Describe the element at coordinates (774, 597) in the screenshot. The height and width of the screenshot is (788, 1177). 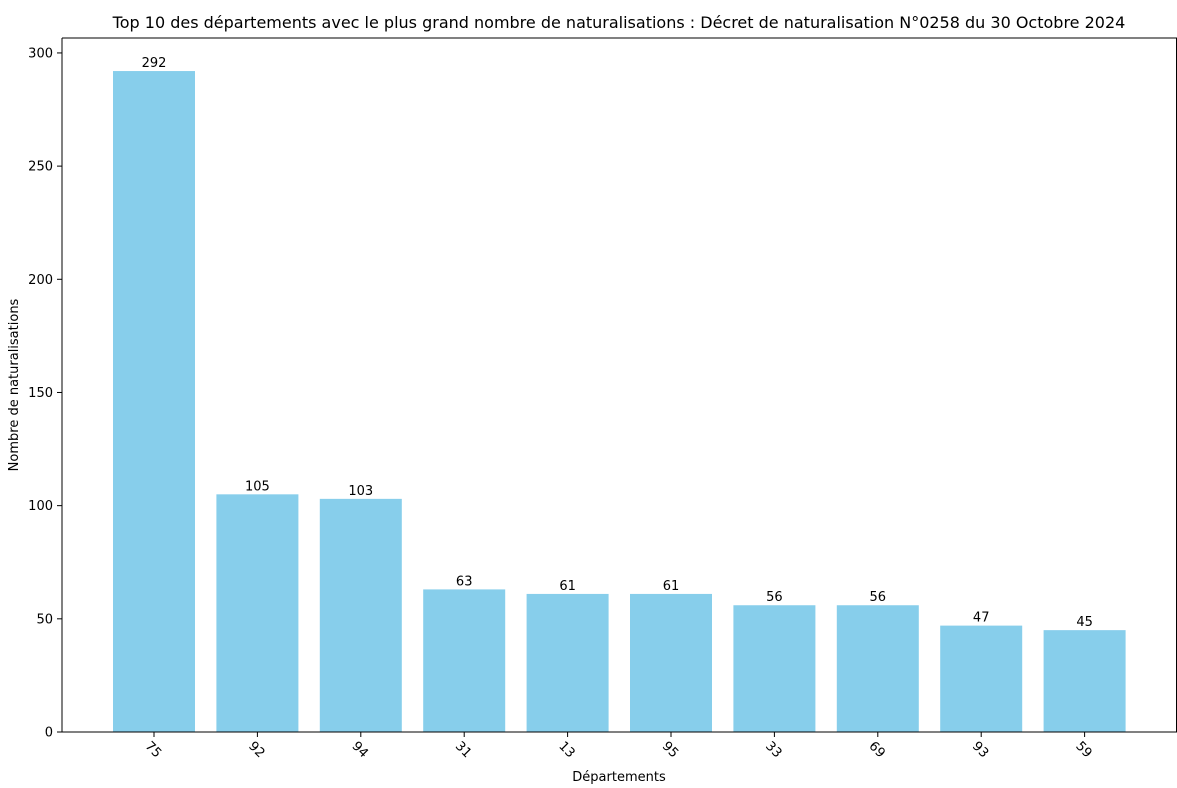
I see `value-label-33: 56` at that location.